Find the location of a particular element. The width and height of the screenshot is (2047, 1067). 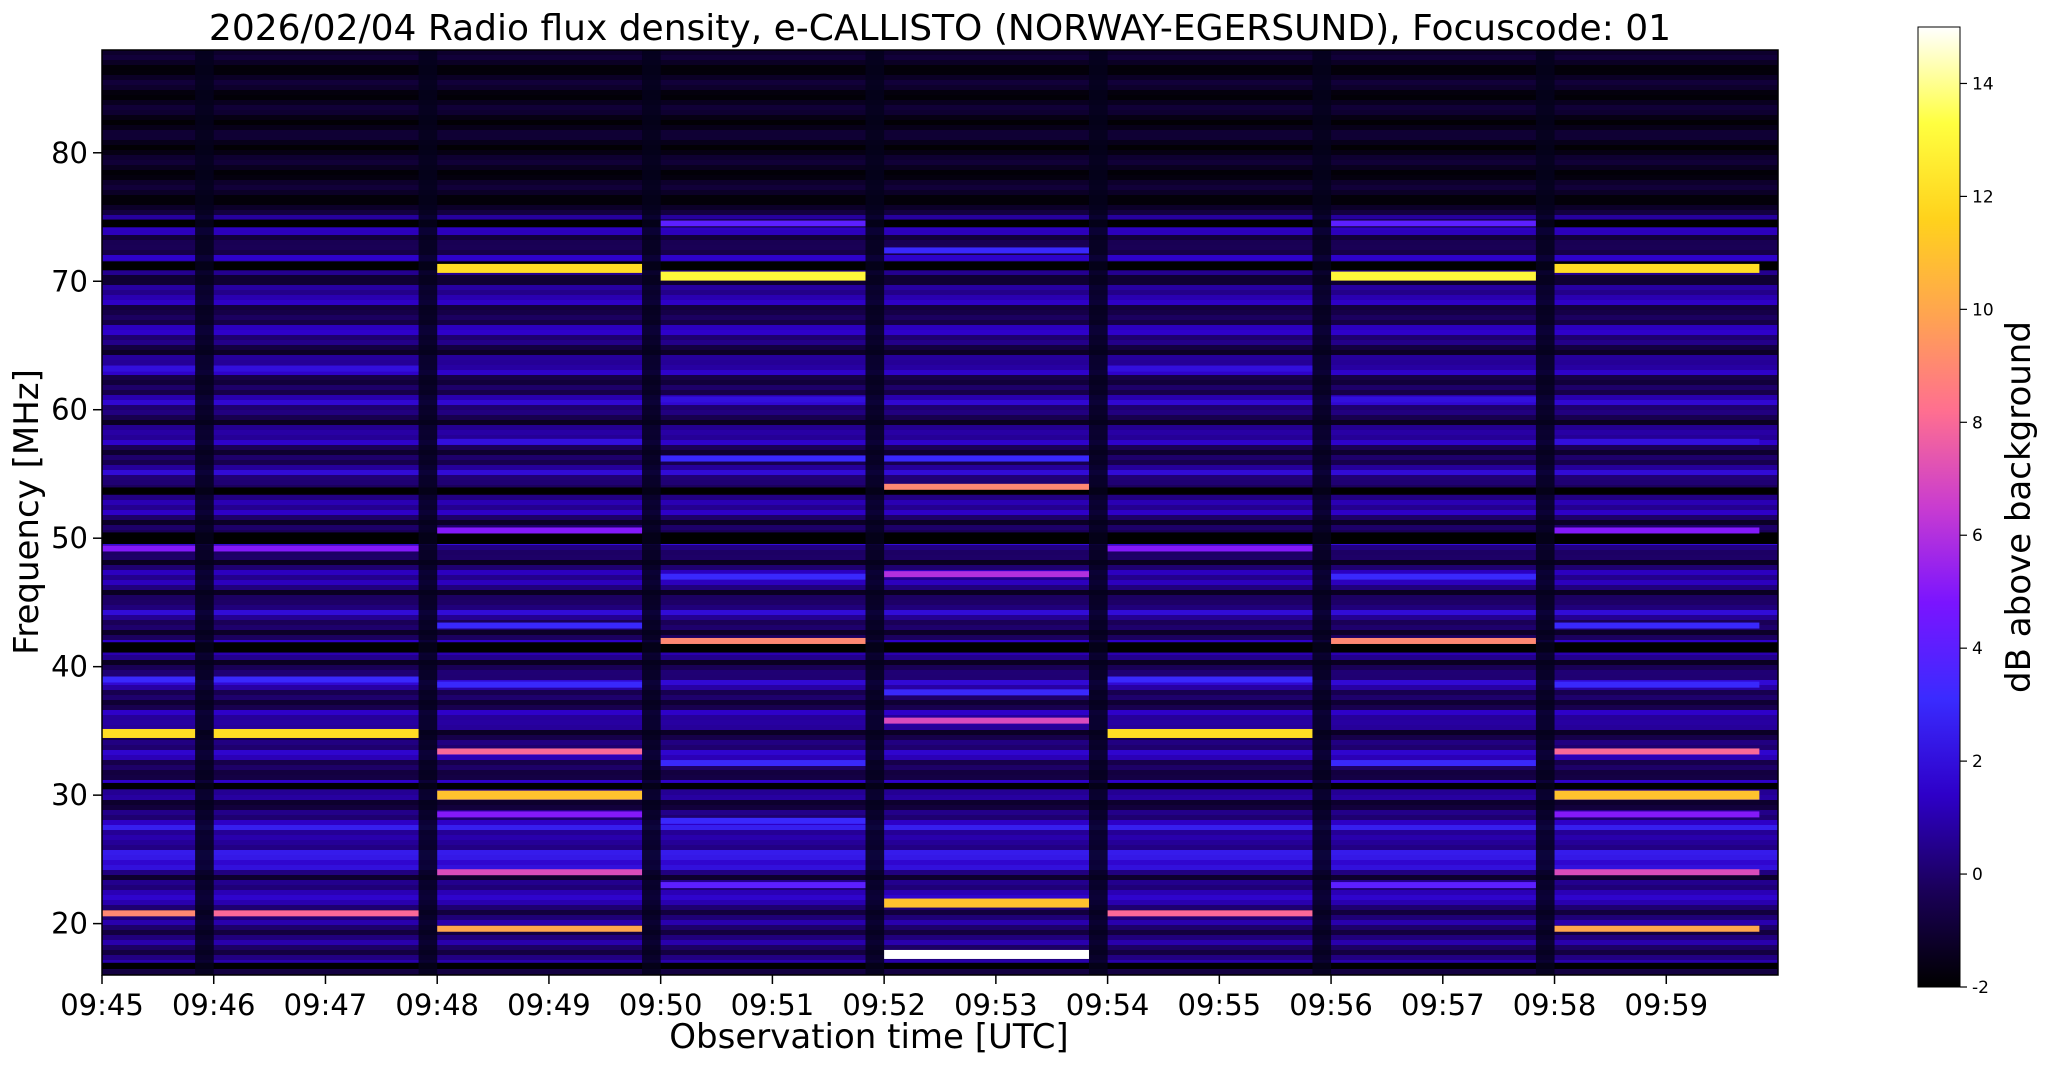

colorbar: -2 0 2 4 6 8 10 12 14 dB above background is located at coordinates (1978, 512).